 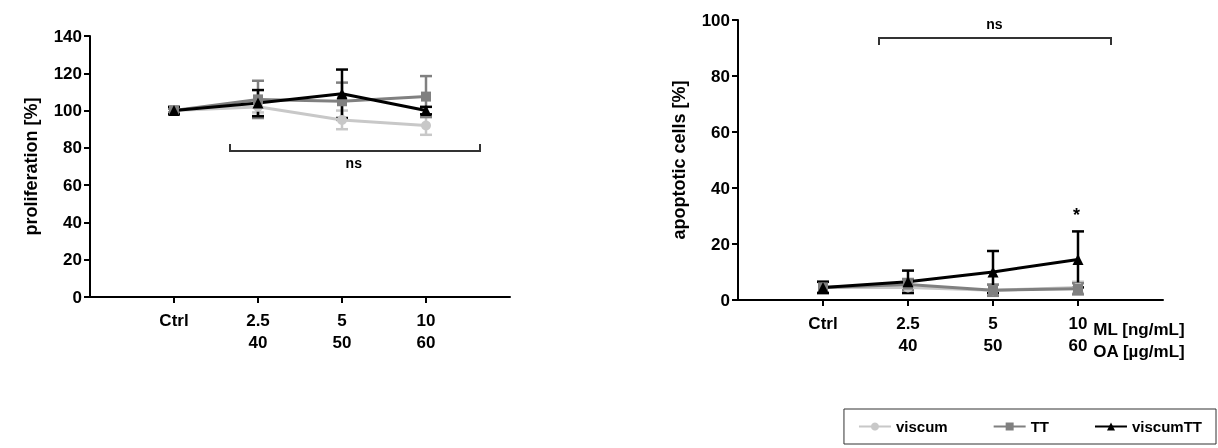 What do you see at coordinates (67, 73) in the screenshot?
I see `y-tick-label: 120` at bounding box center [67, 73].